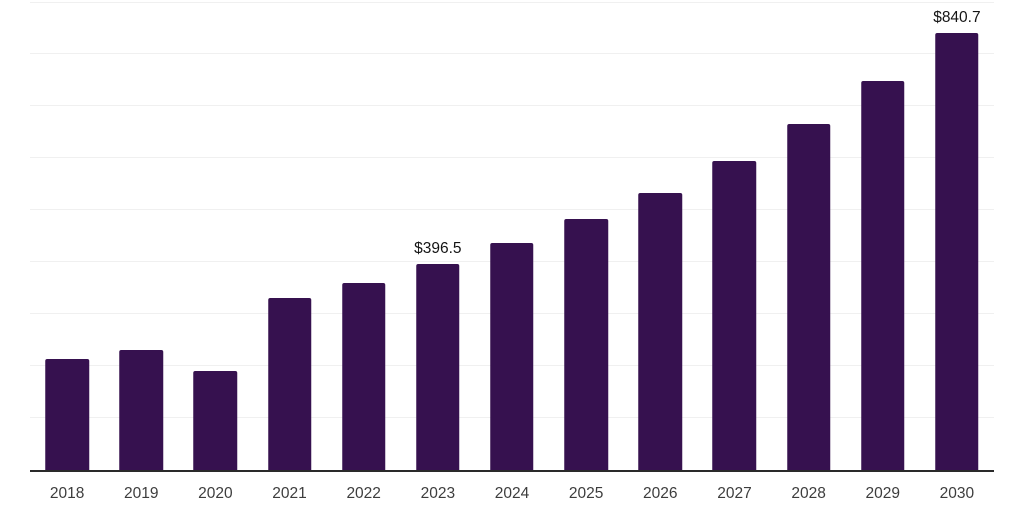 The width and height of the screenshot is (1024, 512). I want to click on x-tick-2024: 2024, so click(512, 493).